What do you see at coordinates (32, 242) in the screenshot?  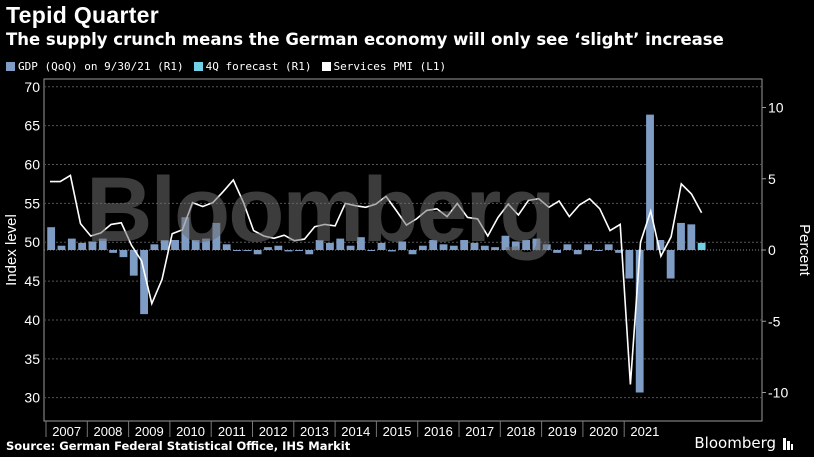 I see `y-left-tick-label: 50` at bounding box center [32, 242].